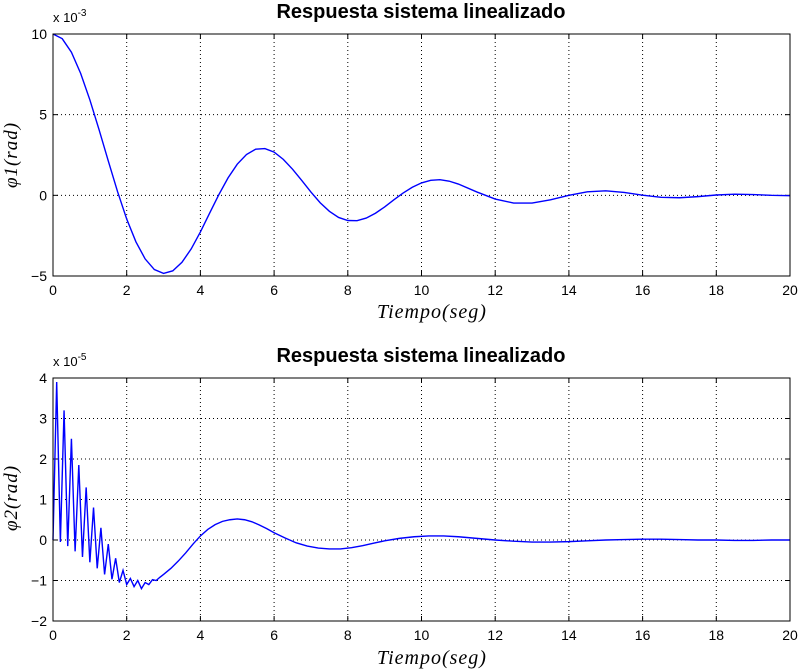 This screenshot has width=800, height=672. What do you see at coordinates (274, 290) in the screenshot?
I see `plot-phi1-xtick-label: 6` at bounding box center [274, 290].